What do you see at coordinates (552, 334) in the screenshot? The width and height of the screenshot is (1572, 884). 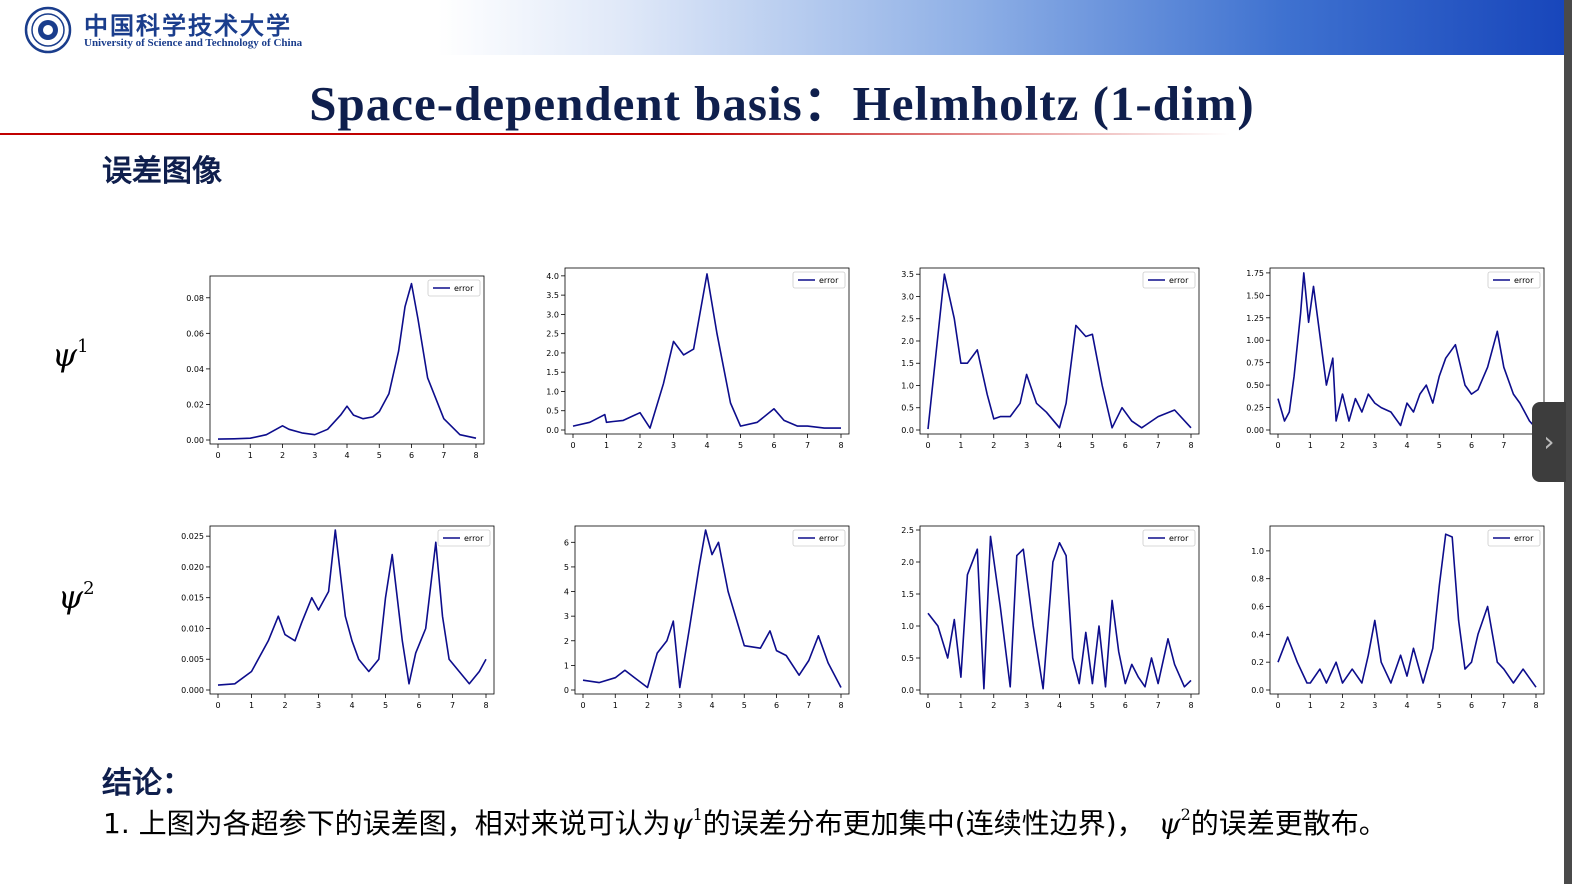 I see `y-tick-label: 2.5` at bounding box center [552, 334].